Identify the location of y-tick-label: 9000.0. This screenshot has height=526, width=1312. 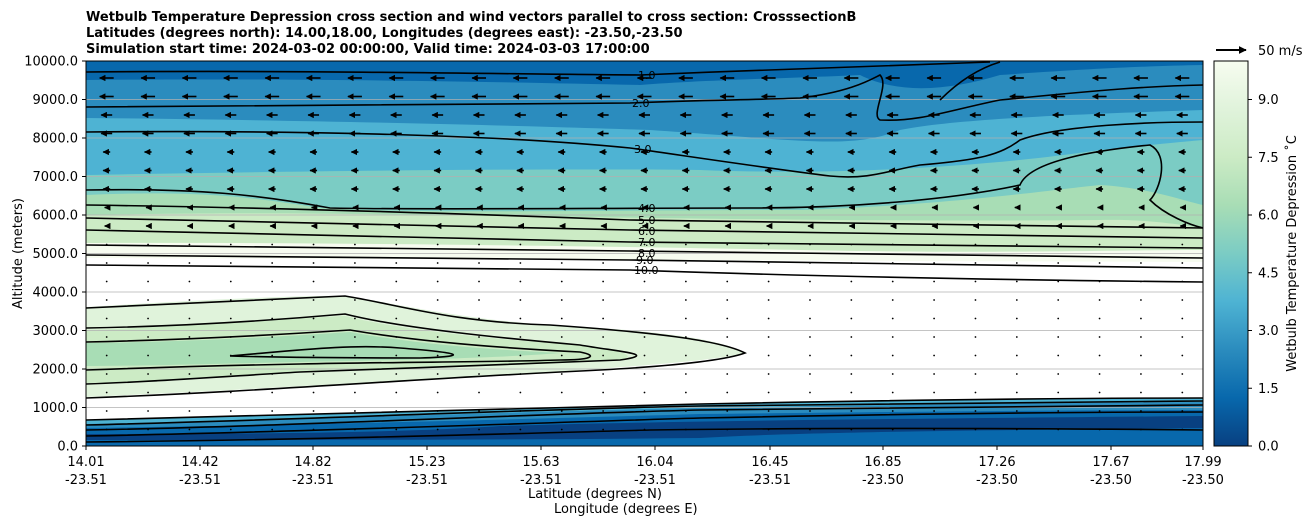
(56, 100).